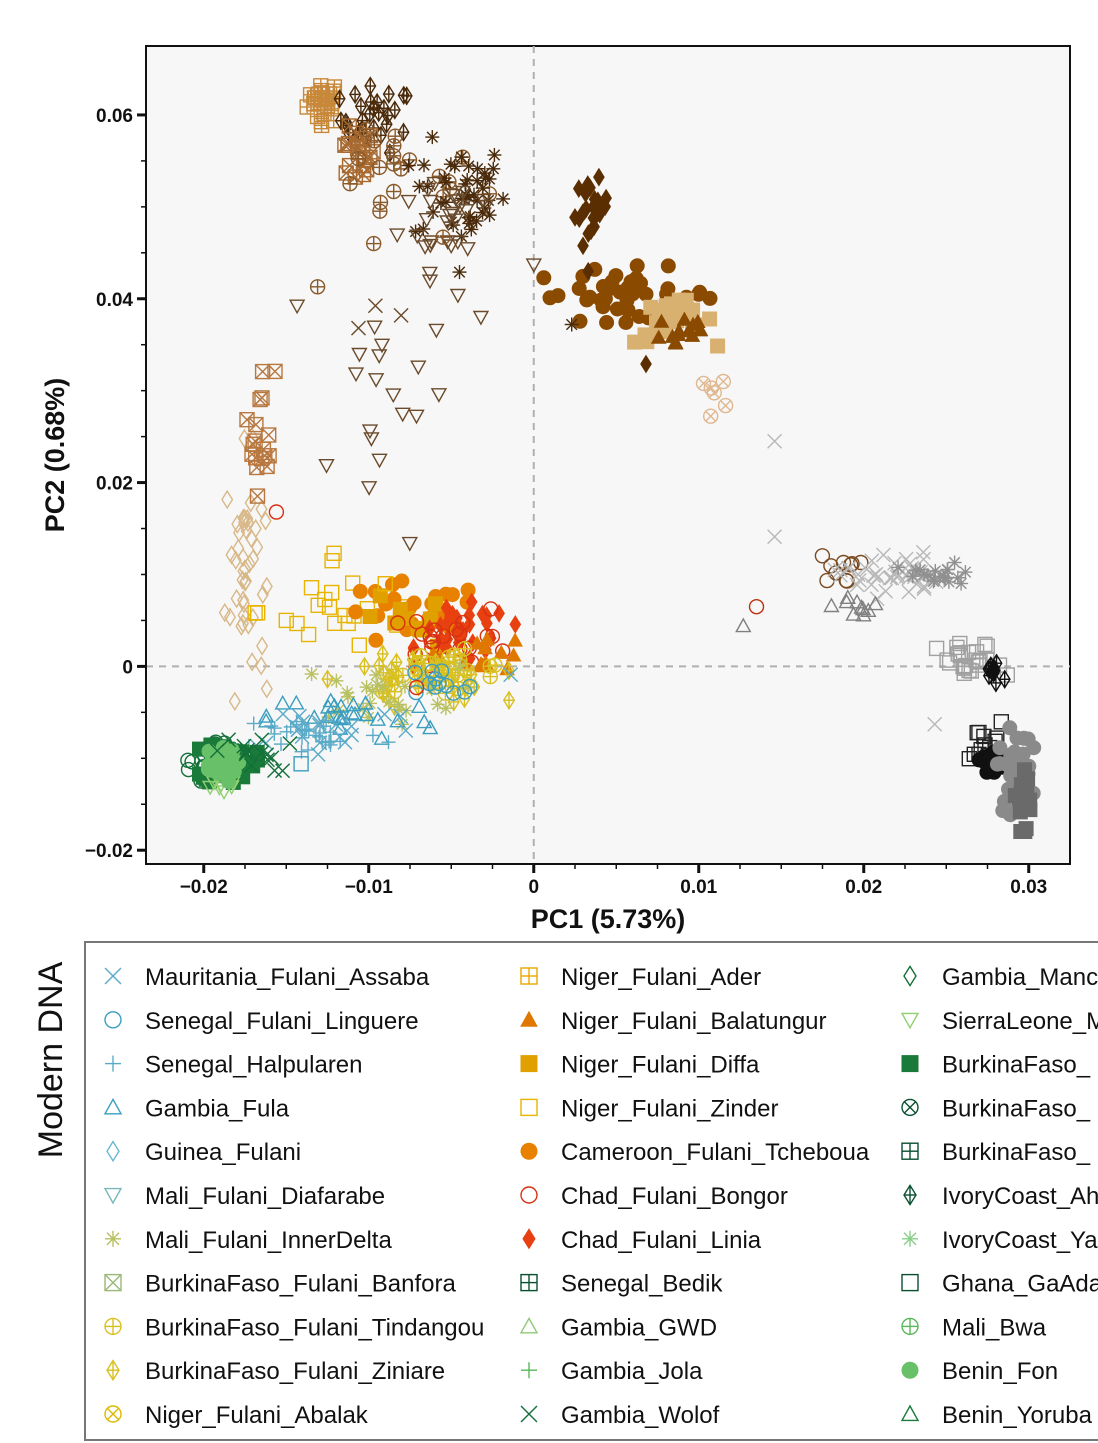  Describe the element at coordinates (257, 1415) in the screenshot. I see `legend-label: Niger_Fulani_Abalak` at that location.